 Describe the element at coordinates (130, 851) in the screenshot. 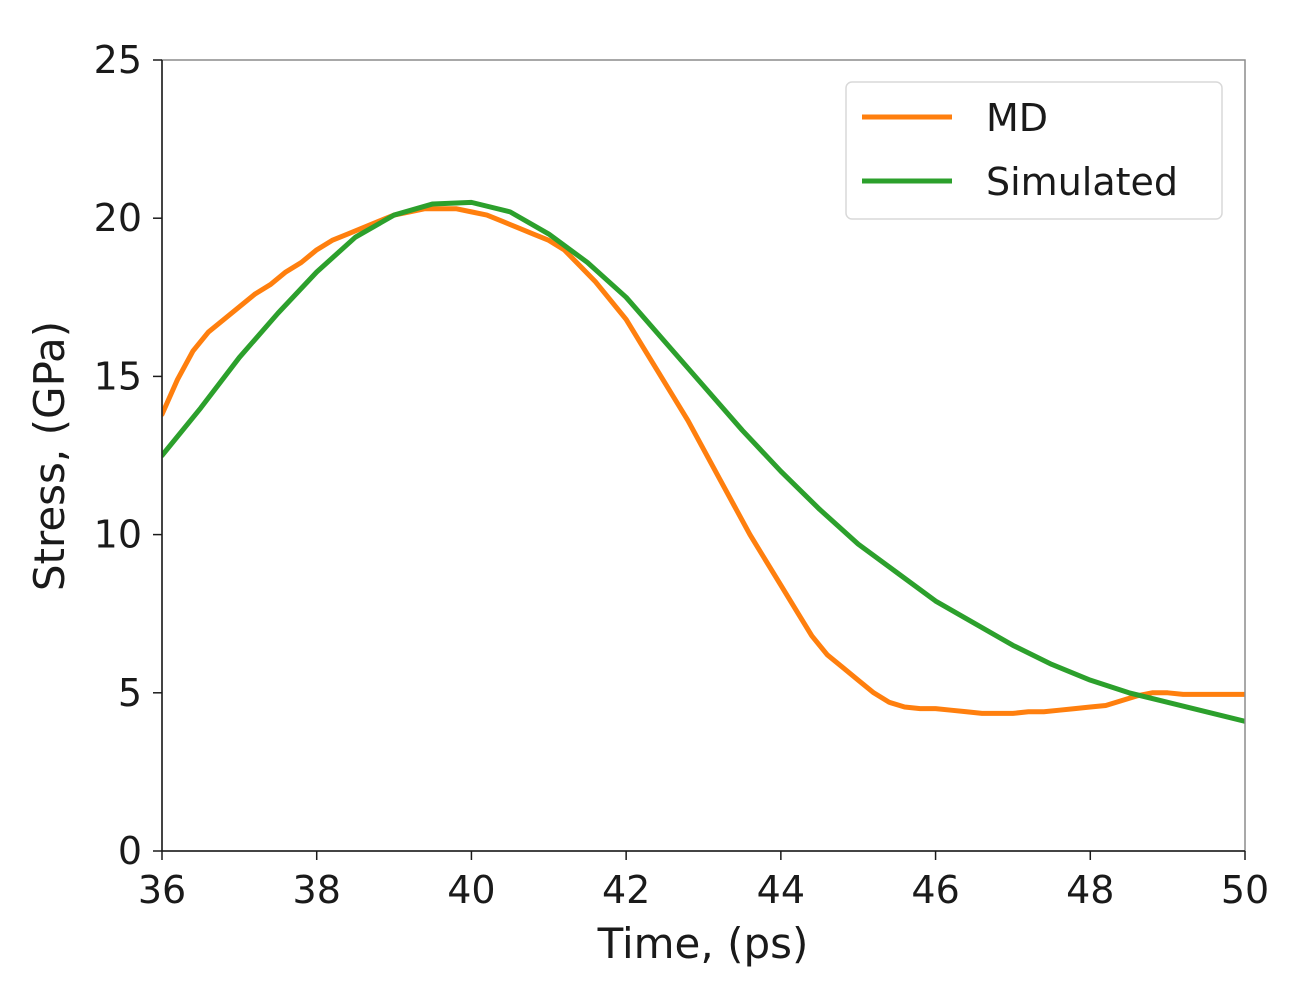

I see `y-tick-label: 0` at that location.